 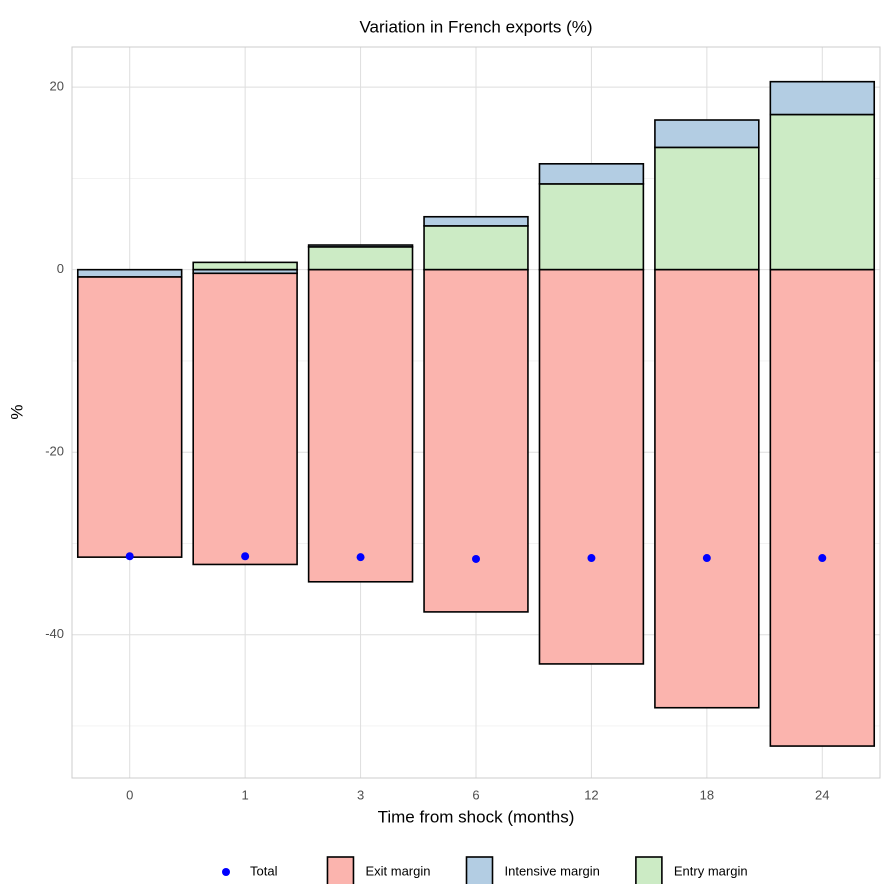 I want to click on legend-label: Total, so click(x=264, y=870).